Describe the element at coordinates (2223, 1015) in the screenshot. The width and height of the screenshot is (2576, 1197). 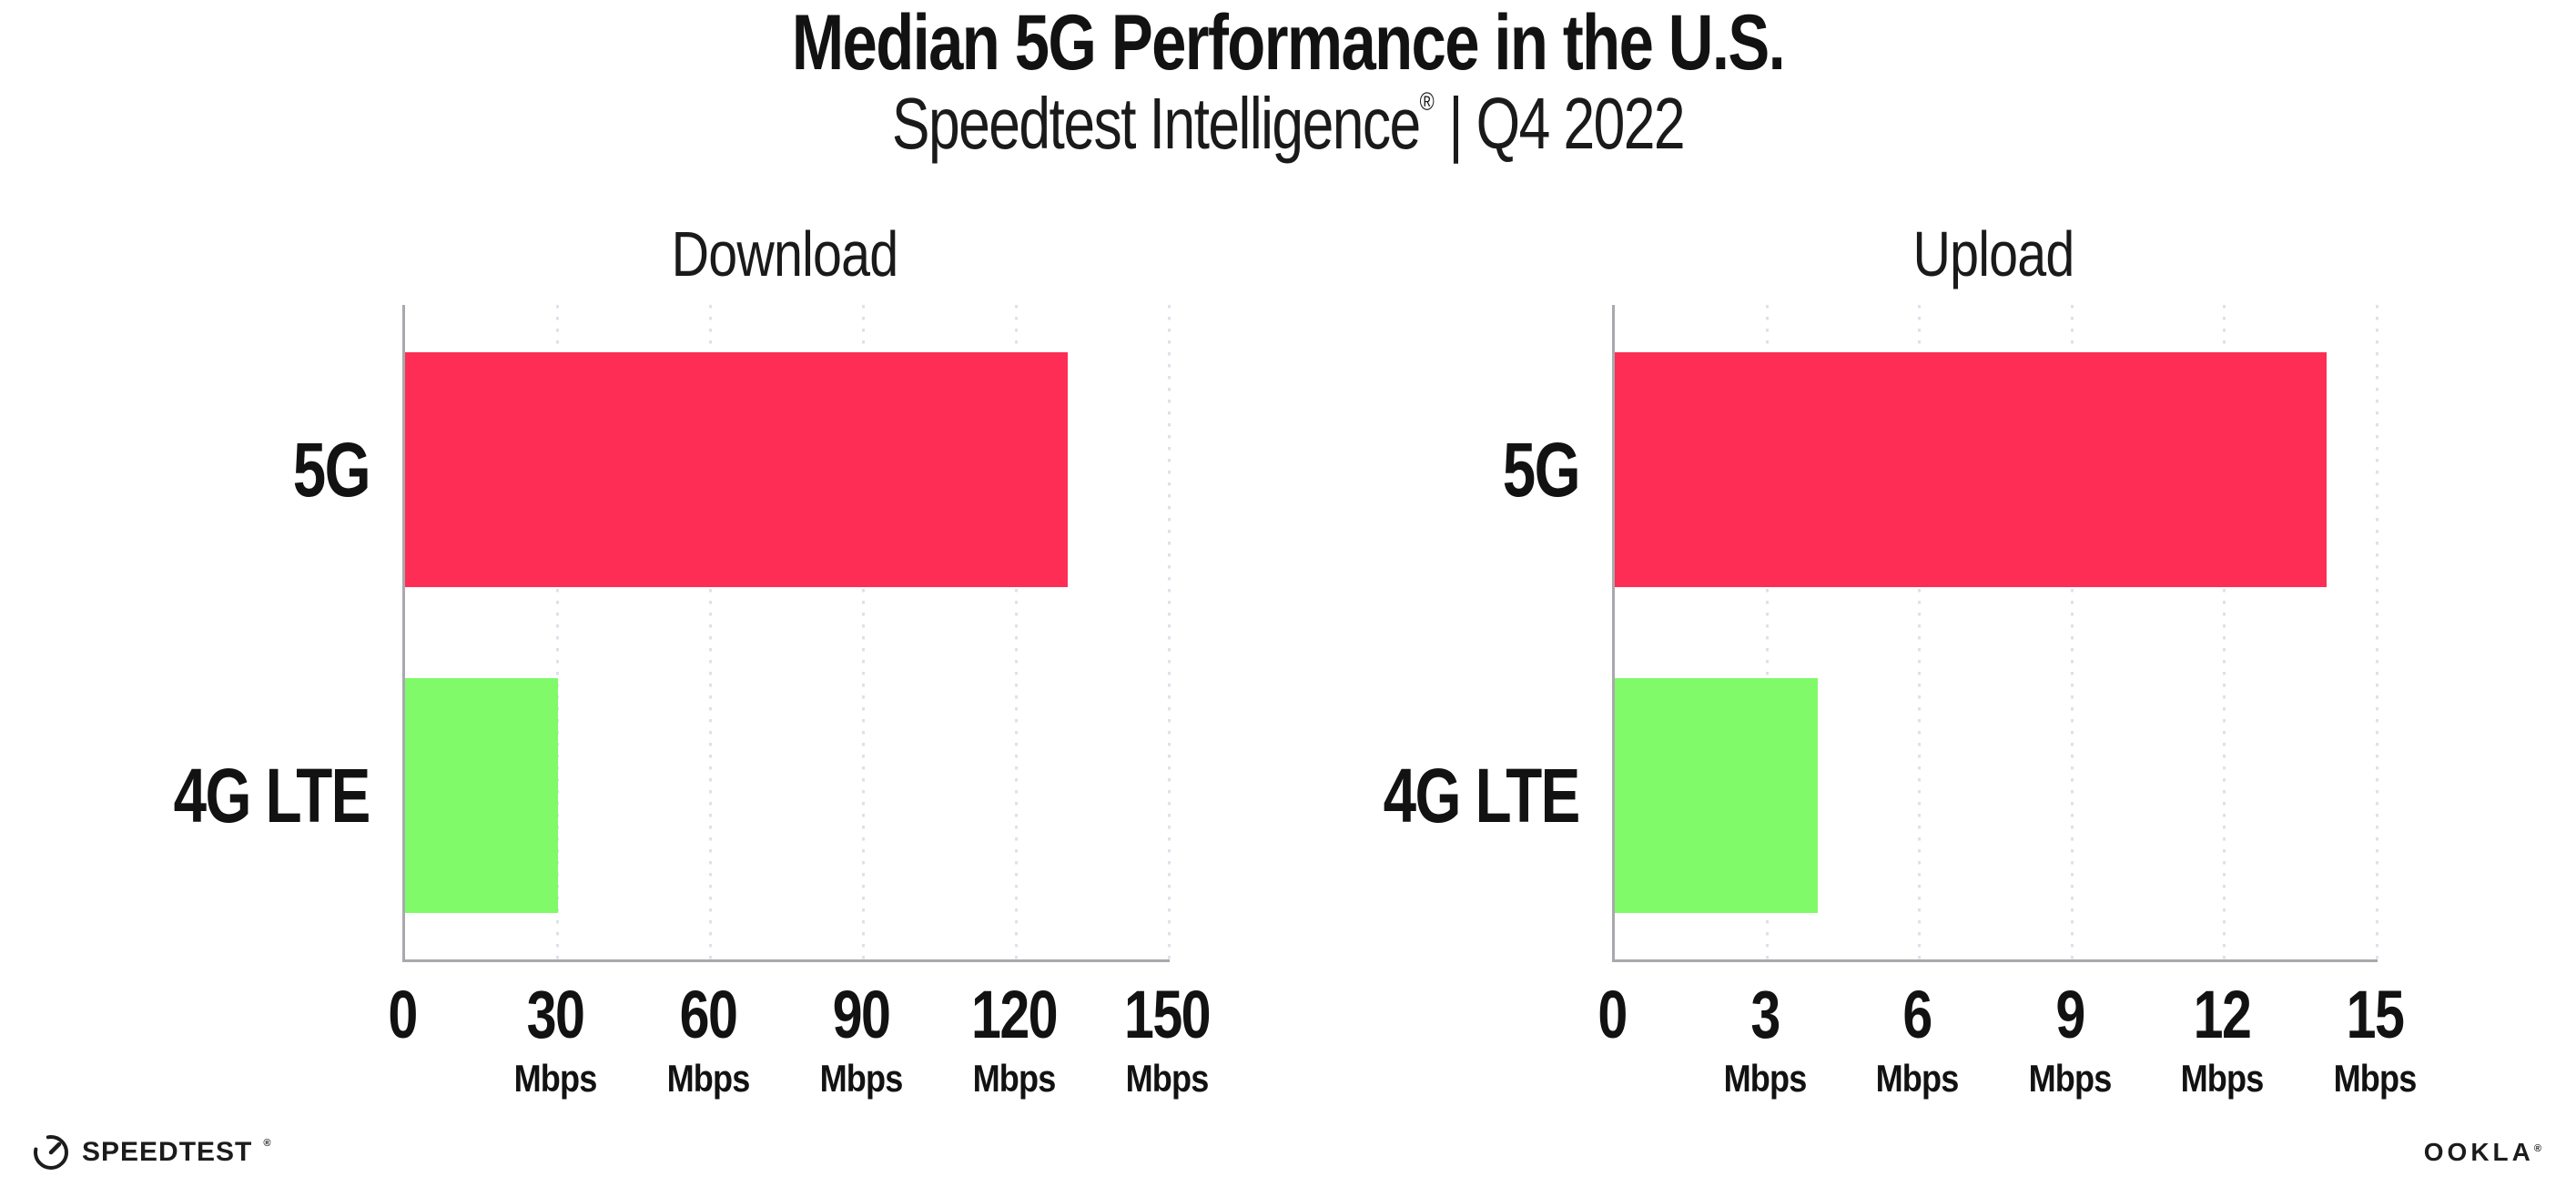
I see `x-tick-value: 12` at that location.